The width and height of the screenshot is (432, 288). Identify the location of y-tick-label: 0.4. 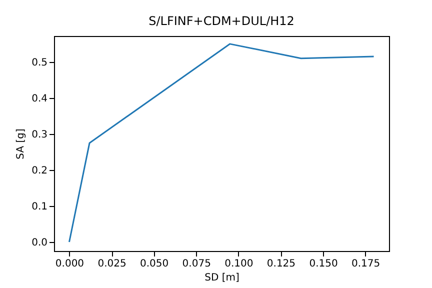
(40, 98).